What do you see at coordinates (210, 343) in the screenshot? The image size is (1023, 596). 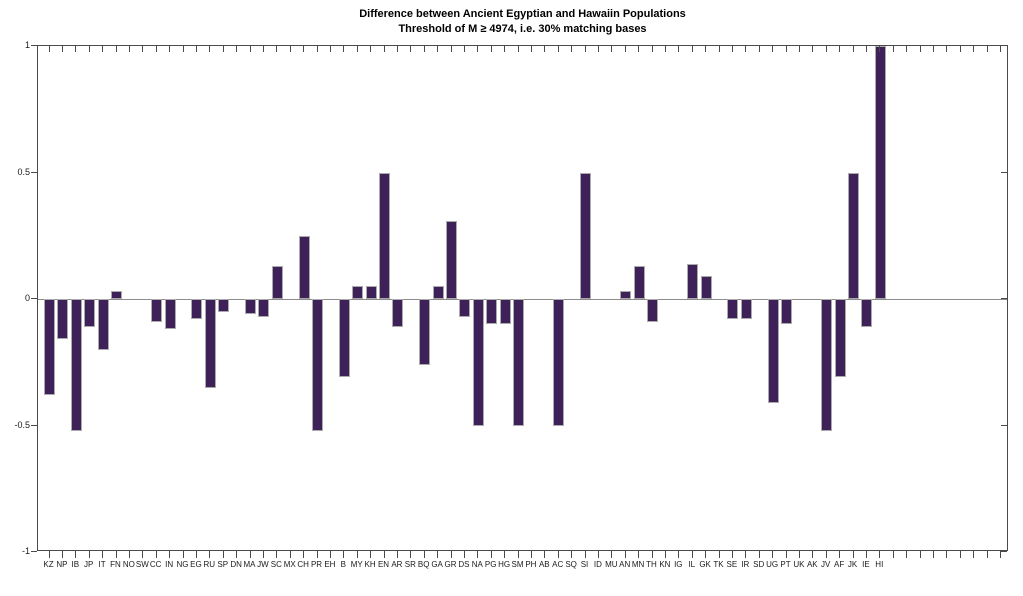 I see `bar-RU` at bounding box center [210, 343].